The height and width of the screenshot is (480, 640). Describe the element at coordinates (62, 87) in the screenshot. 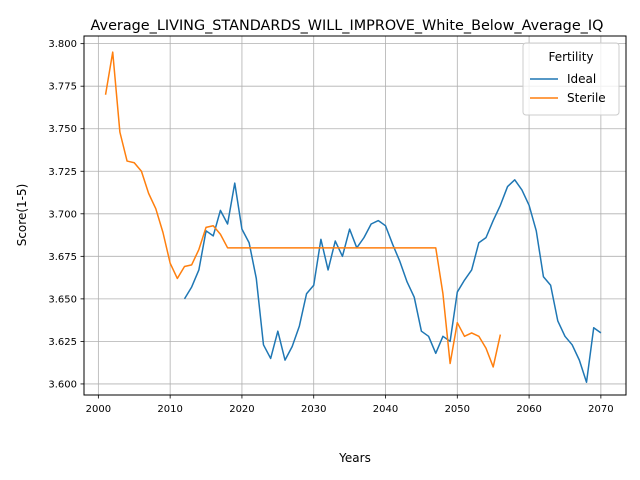

I see `y-tick-label: 3.775` at that location.